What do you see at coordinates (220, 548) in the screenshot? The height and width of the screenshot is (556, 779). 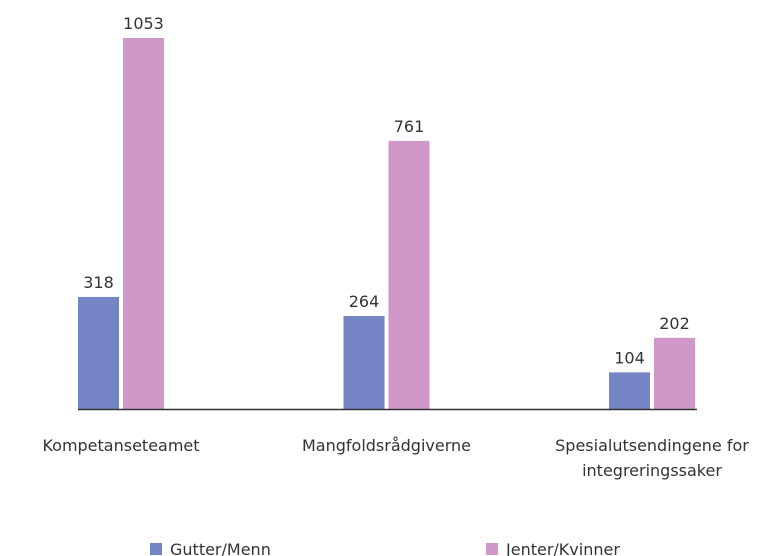 I see `legend-label: Gutter/Menn` at bounding box center [220, 548].